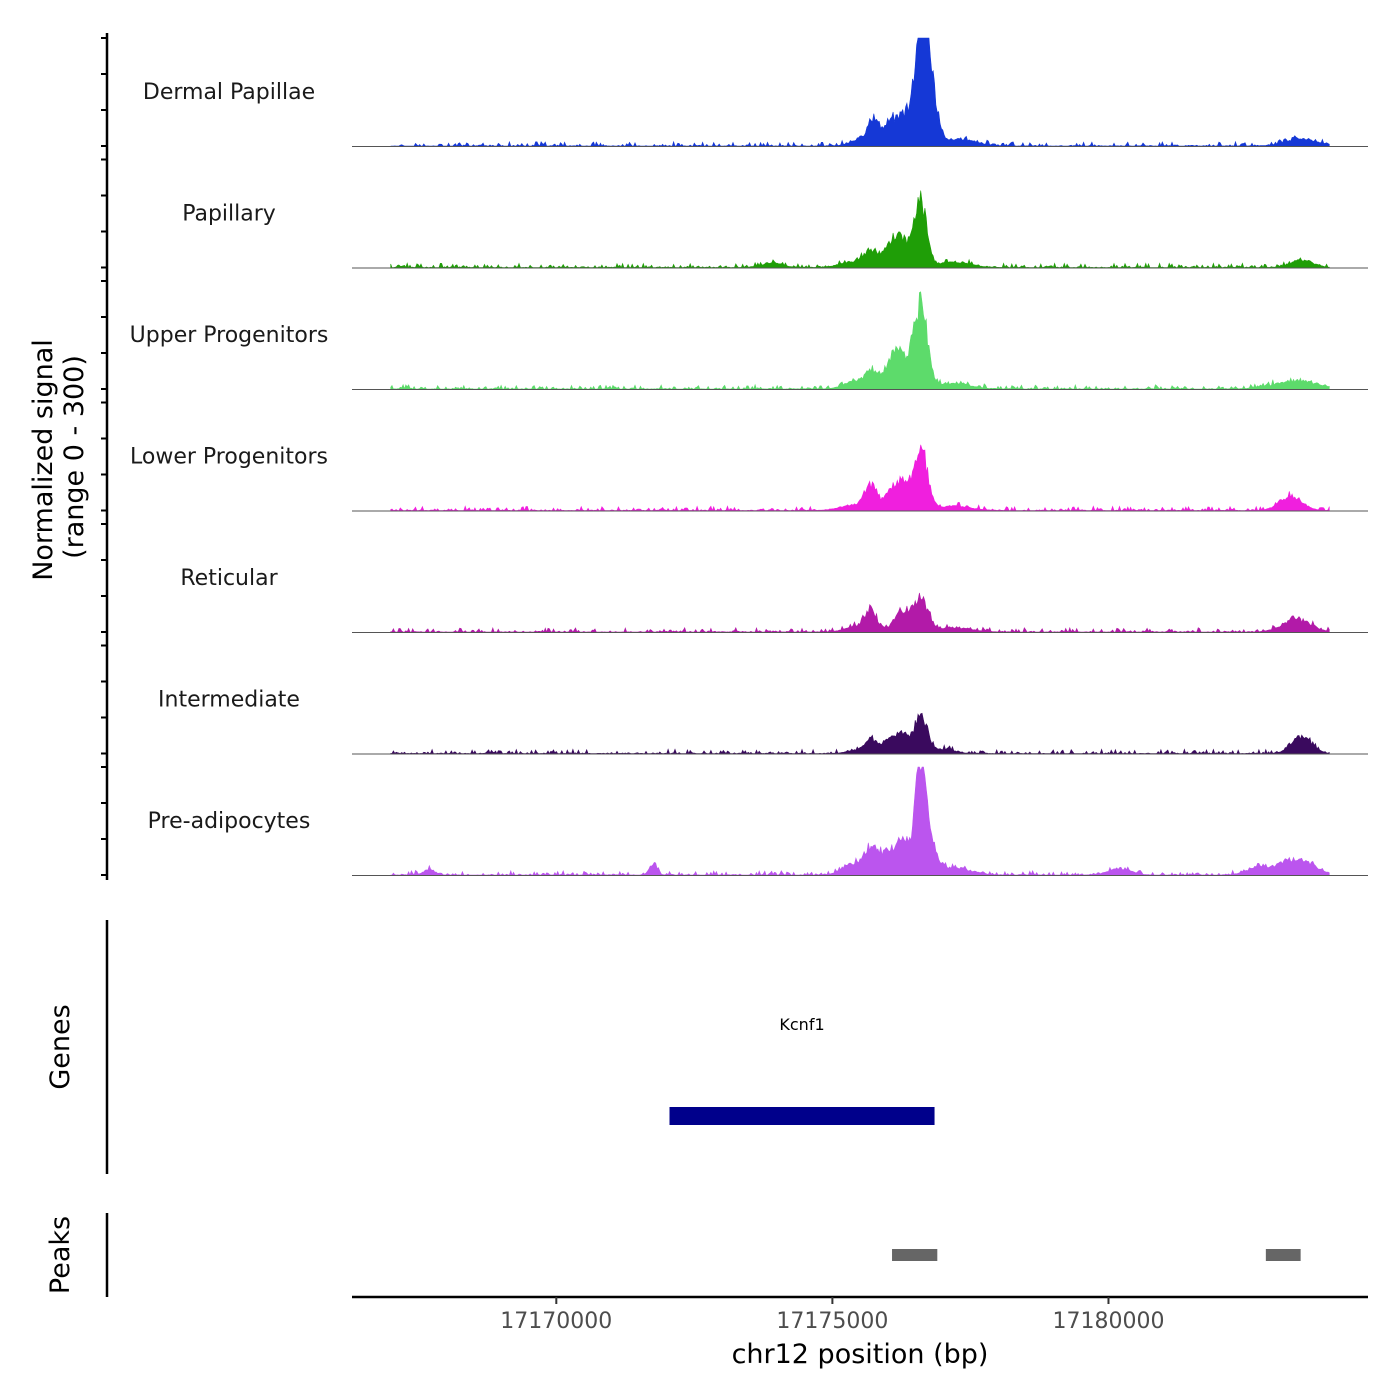  Describe the element at coordinates (43, 460) in the screenshot. I see `y-axis-title-line1: Normalized signal` at that location.